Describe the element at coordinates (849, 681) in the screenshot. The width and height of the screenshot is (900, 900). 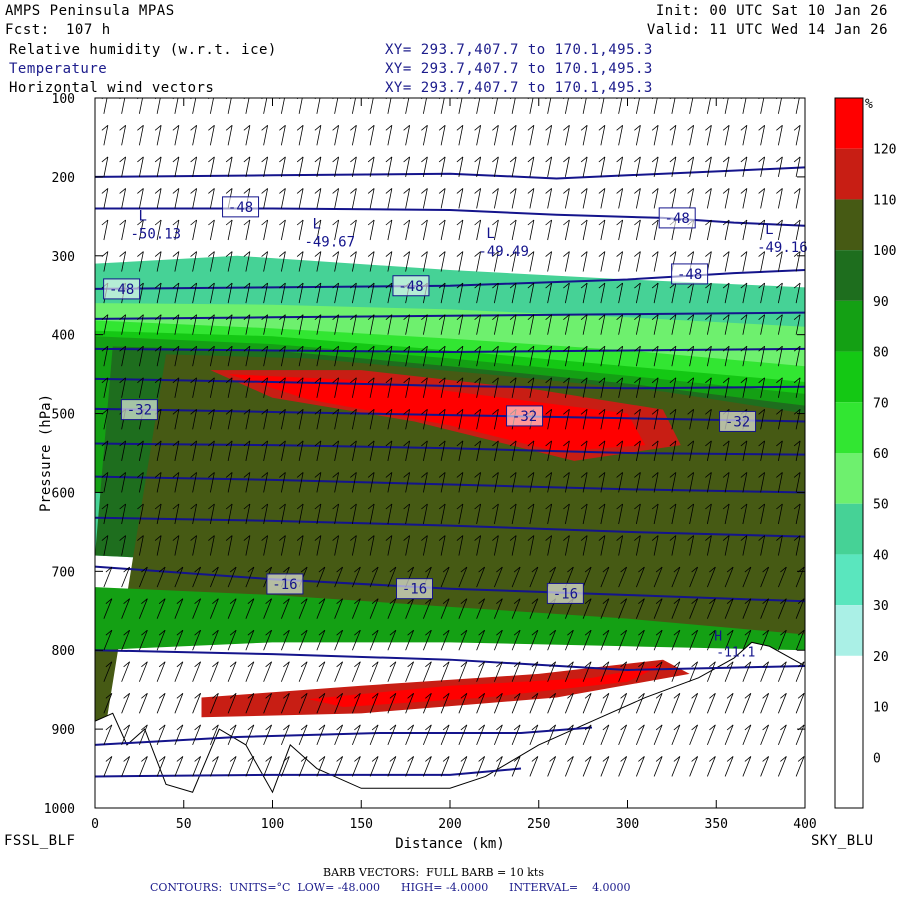
I see `colorbar-swatch` at that location.